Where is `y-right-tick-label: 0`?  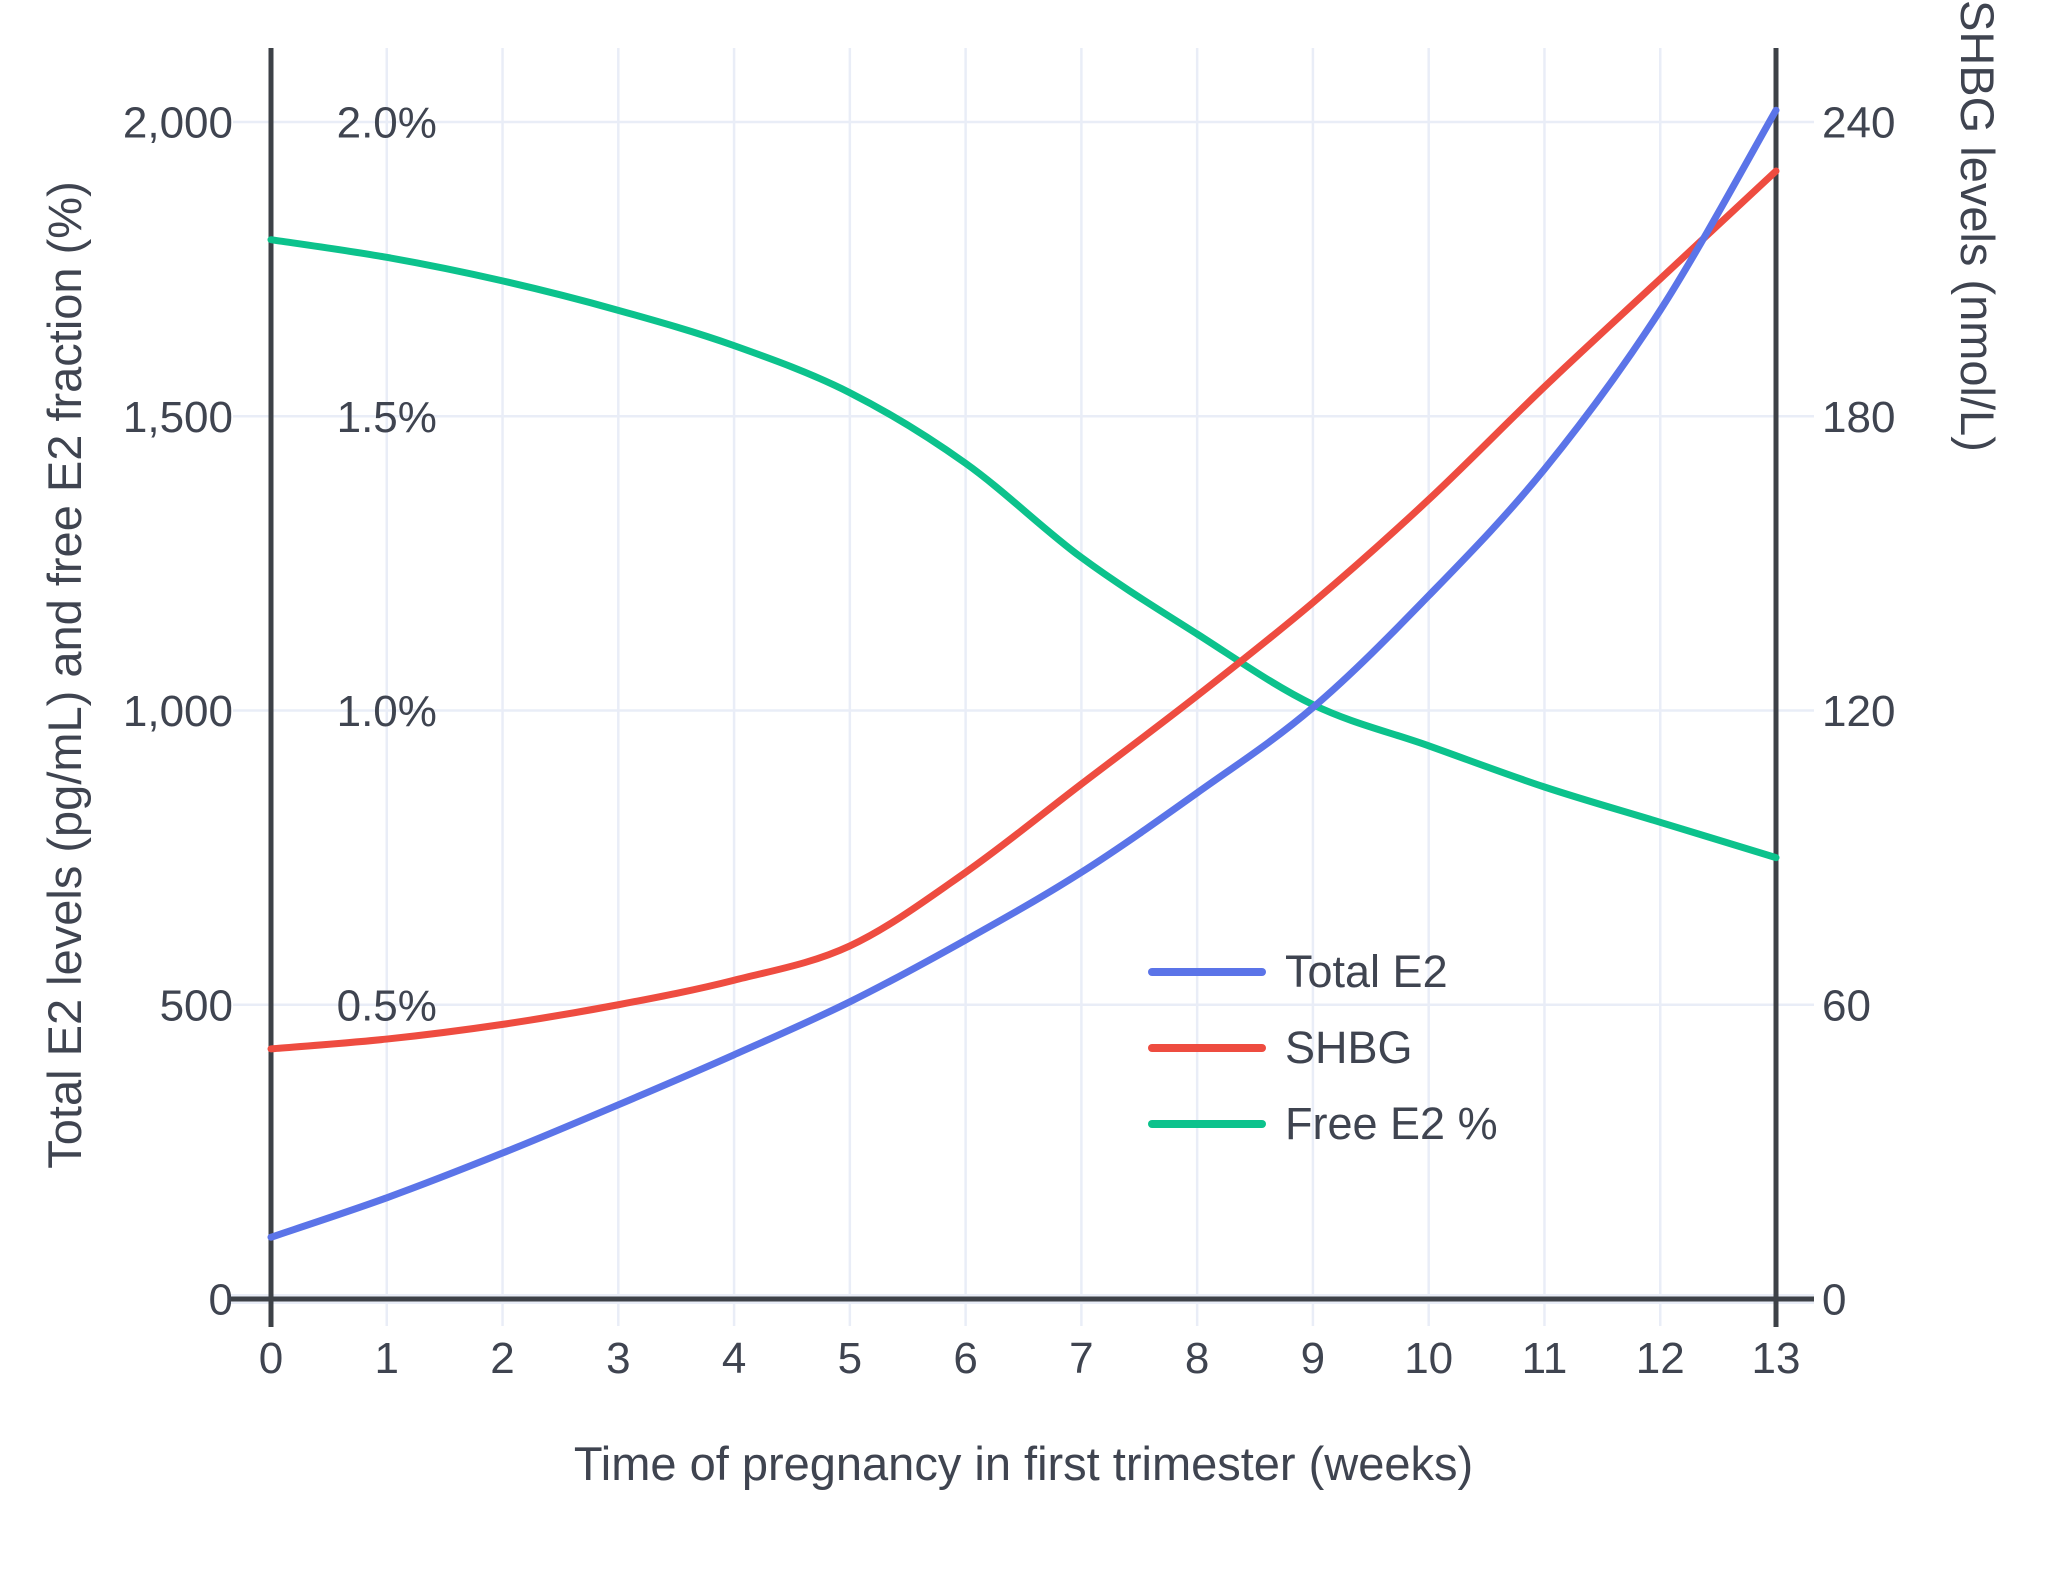 y-right-tick-label: 0 is located at coordinates (1834, 1300).